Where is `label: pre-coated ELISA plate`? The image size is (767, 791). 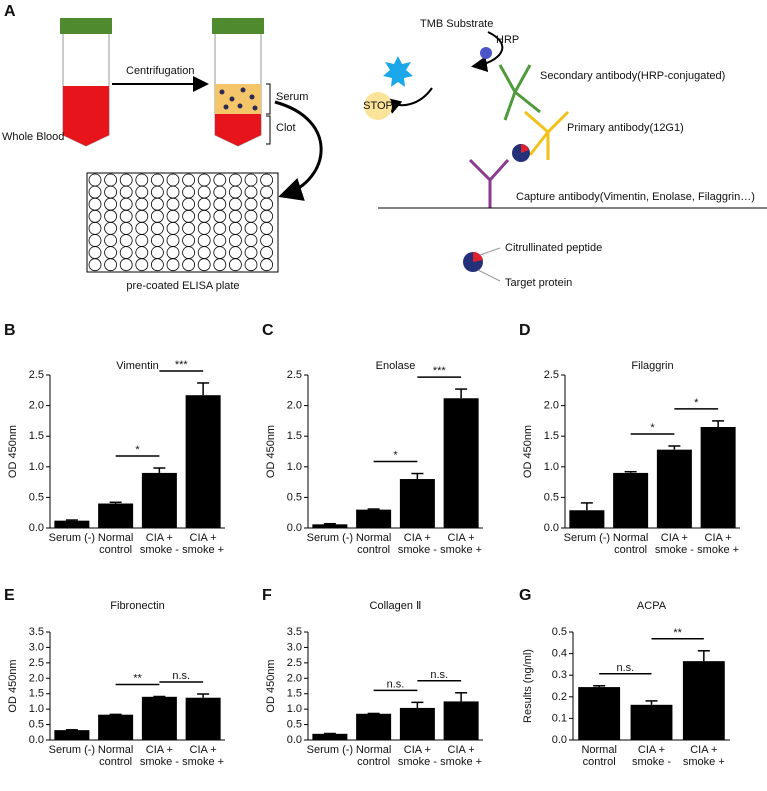 label: pre-coated ELISA plate is located at coordinates (182, 286).